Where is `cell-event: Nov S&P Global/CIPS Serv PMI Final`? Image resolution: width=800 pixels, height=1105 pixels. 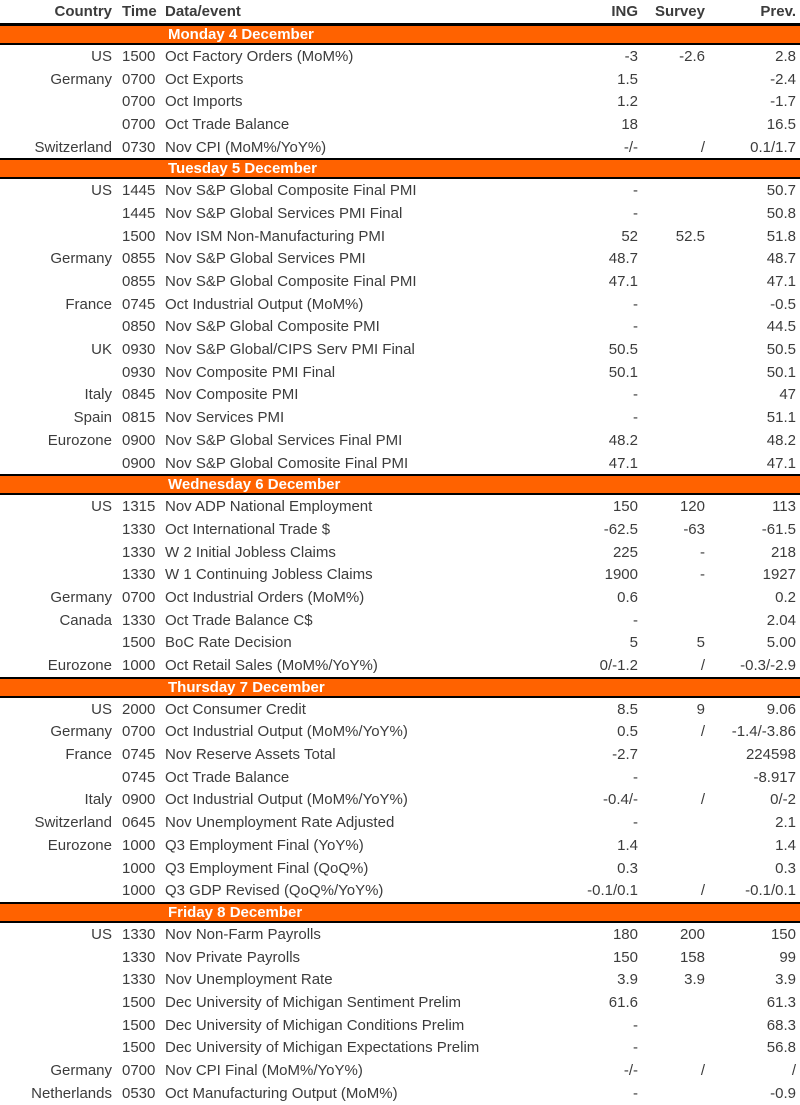
cell-event: Nov S&P Global/CIPS Serv PMI Final is located at coordinates (290, 350).